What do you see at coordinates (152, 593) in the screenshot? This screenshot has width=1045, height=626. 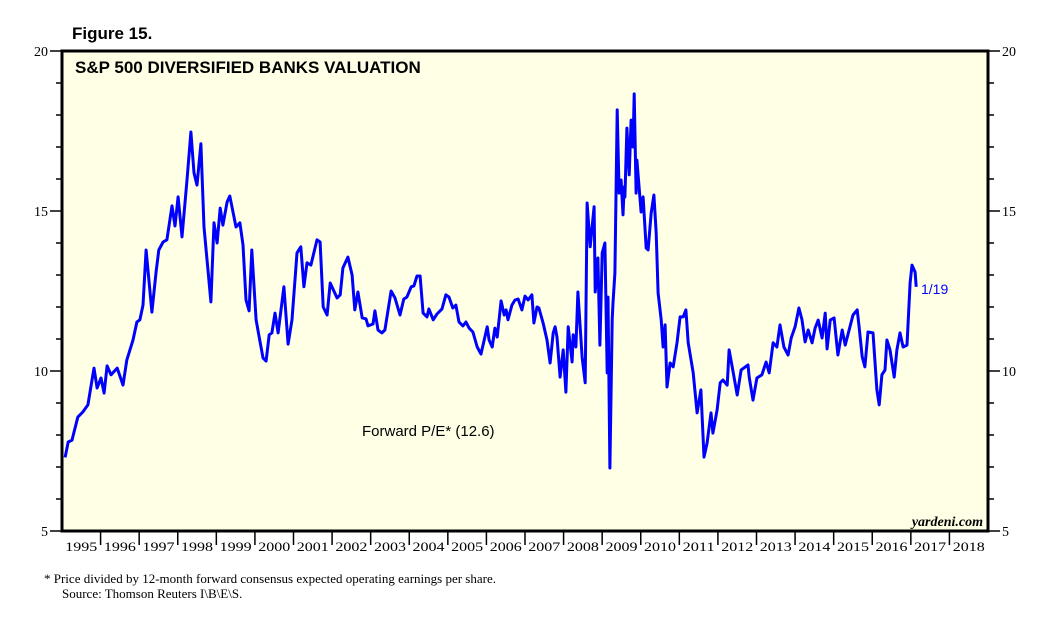 I see `source-note: Source: Thomson Reuters I\B\E\S.` at bounding box center [152, 593].